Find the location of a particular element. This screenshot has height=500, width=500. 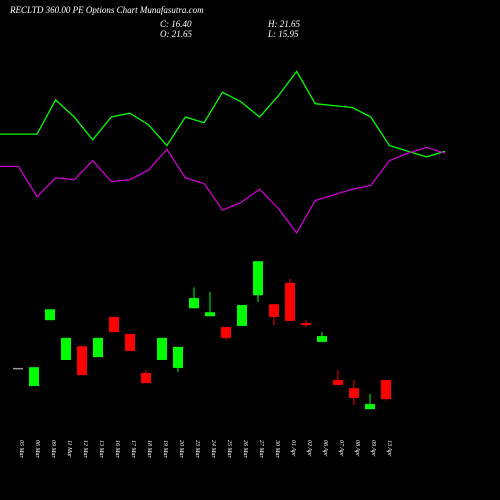

ohlc-high: H: 21.65 is located at coordinates (283, 24).